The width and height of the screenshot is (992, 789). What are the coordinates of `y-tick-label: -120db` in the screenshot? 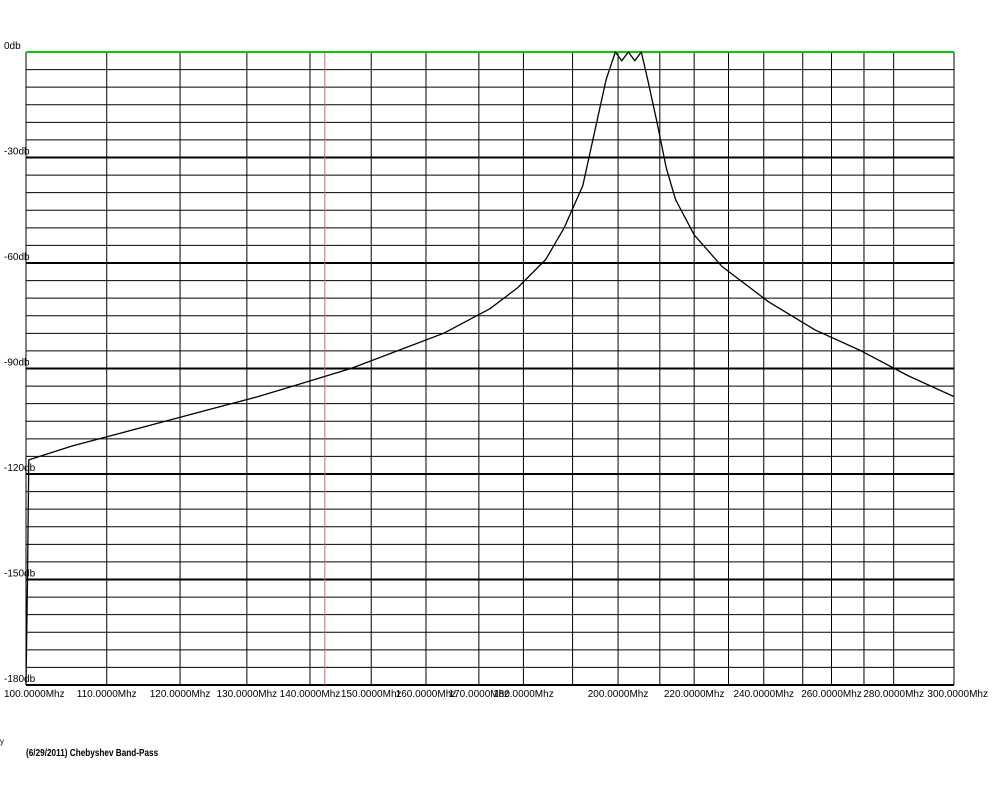 It's located at (20, 468).